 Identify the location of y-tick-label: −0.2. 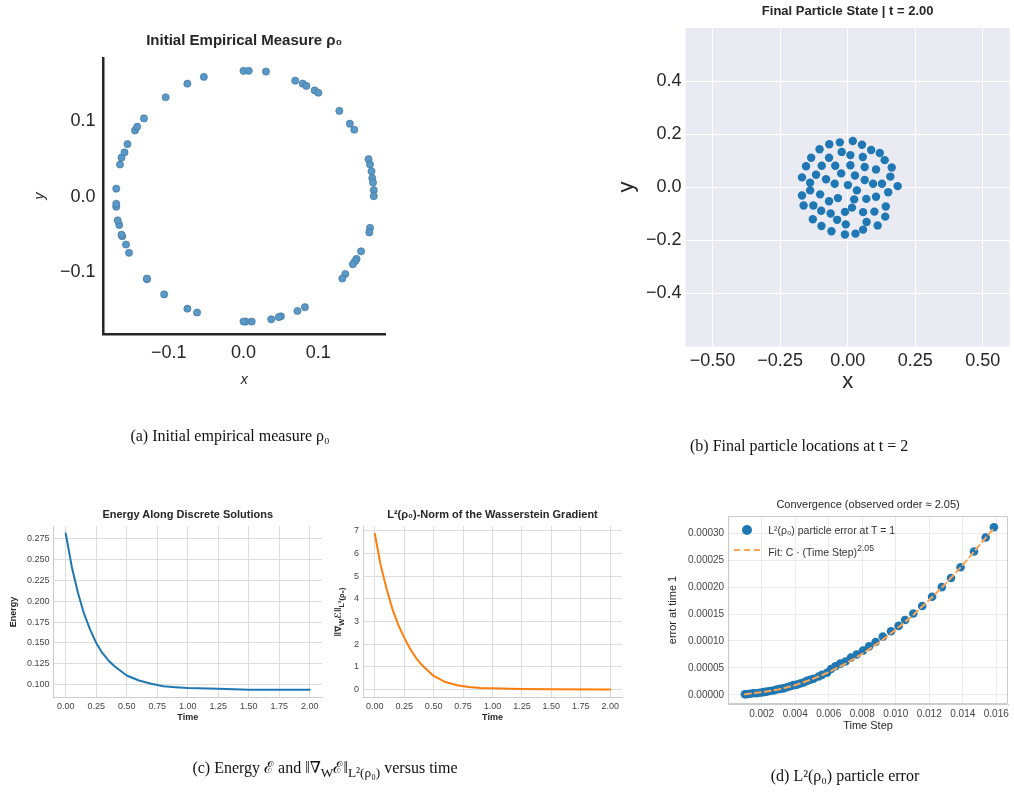
(663, 239).